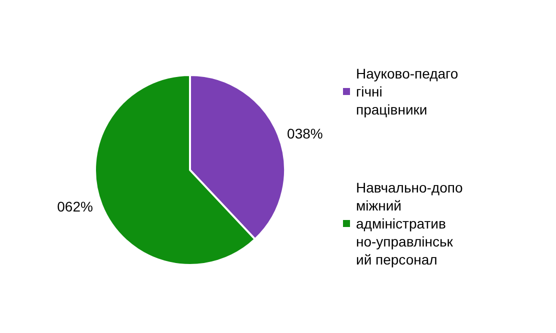 The image size is (556, 333). I want to click on legend-label: Науково-педагогічні працівники, so click(407, 92).